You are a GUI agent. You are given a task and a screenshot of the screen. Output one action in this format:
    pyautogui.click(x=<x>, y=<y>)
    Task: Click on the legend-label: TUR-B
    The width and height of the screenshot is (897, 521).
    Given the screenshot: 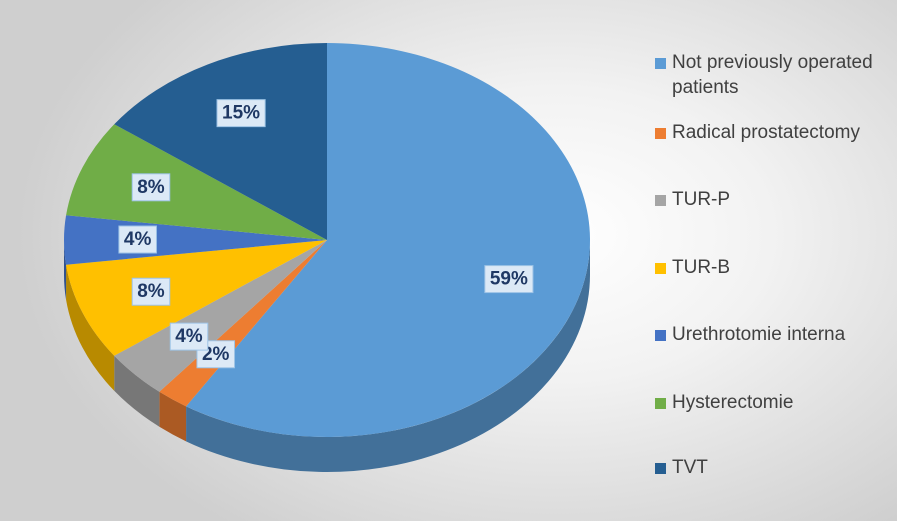 What is the action you would take?
    pyautogui.click(x=701, y=267)
    